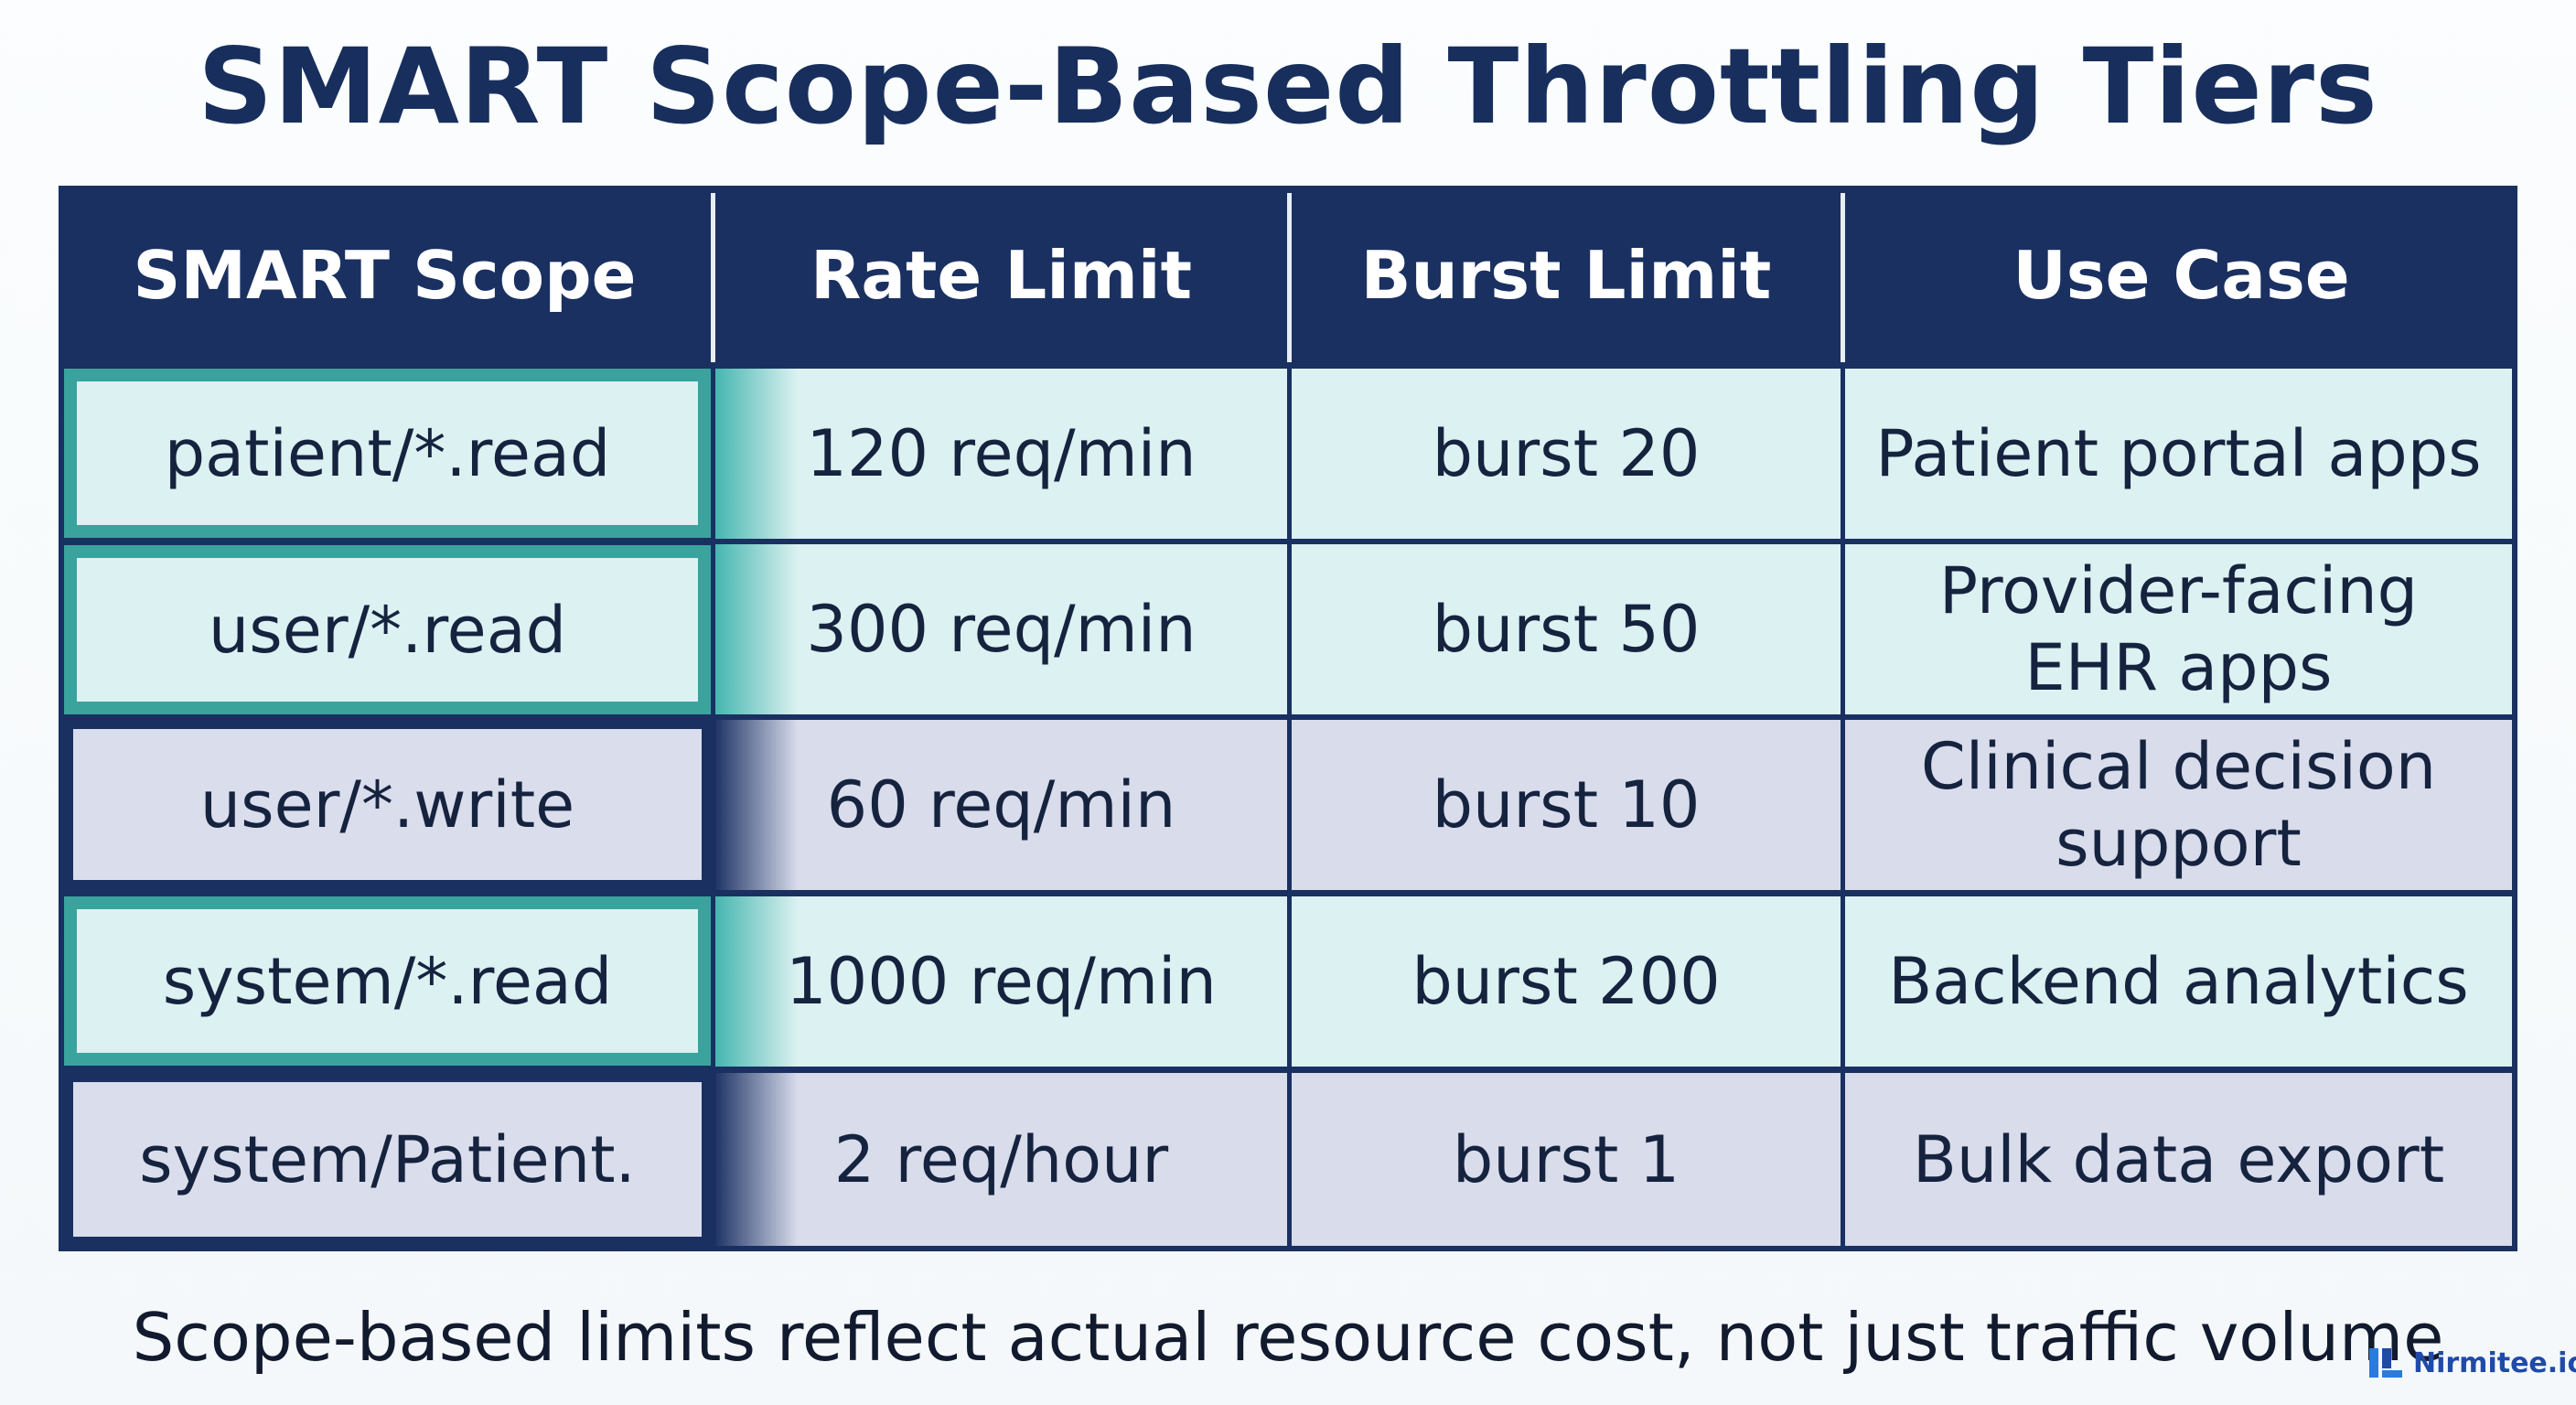 This screenshot has height=1405, width=2576. Describe the element at coordinates (2181, 275) in the screenshot. I see `header-use-case: Use Case` at that location.